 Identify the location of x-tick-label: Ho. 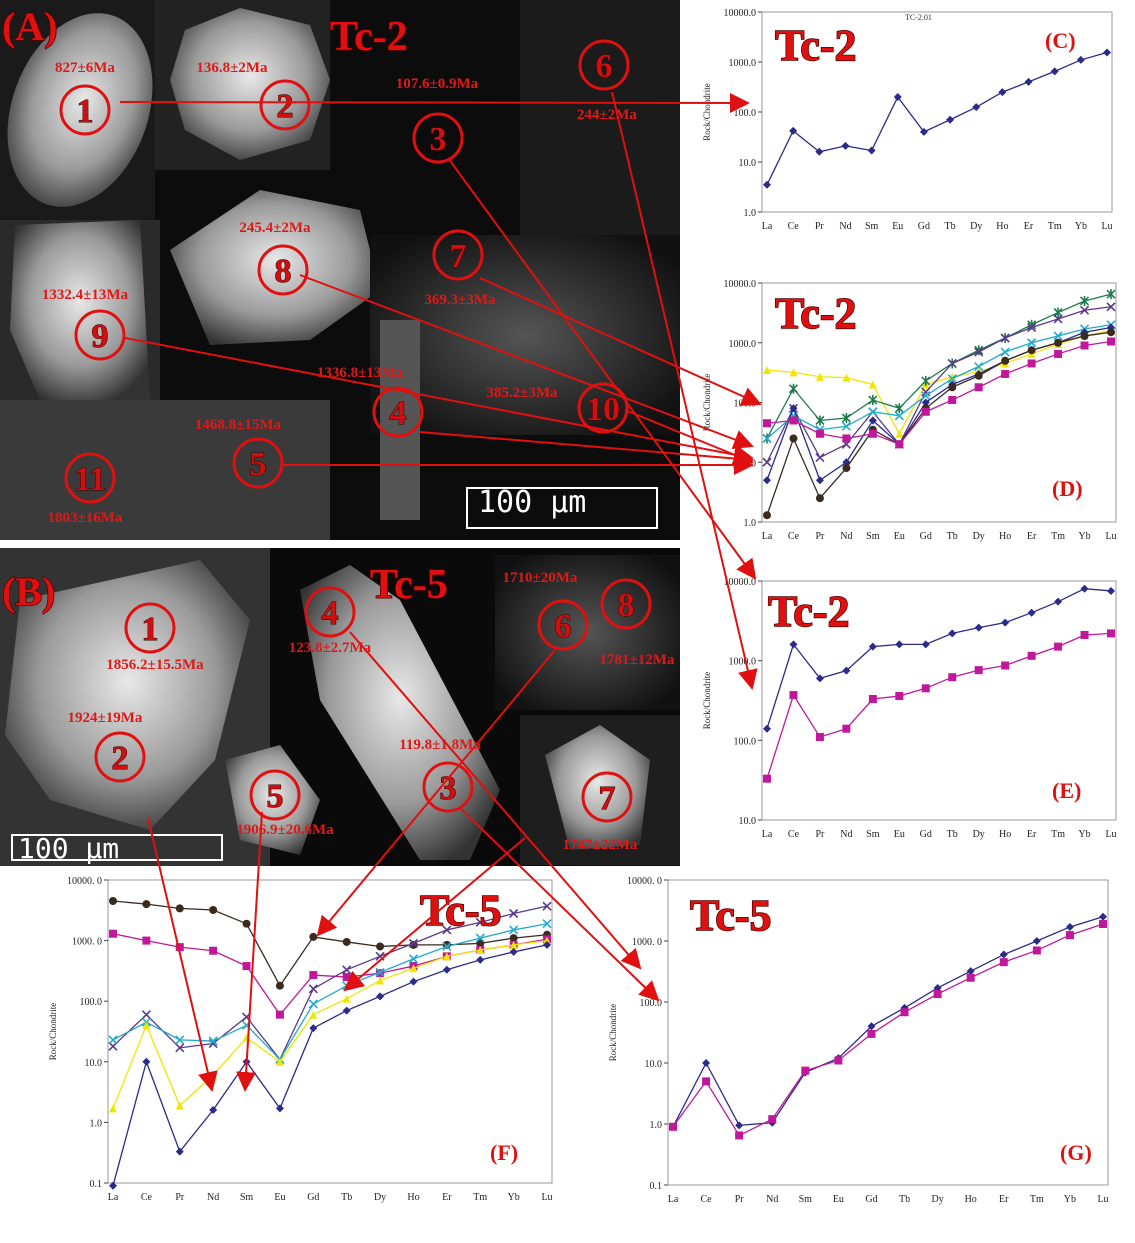
(1005, 834).